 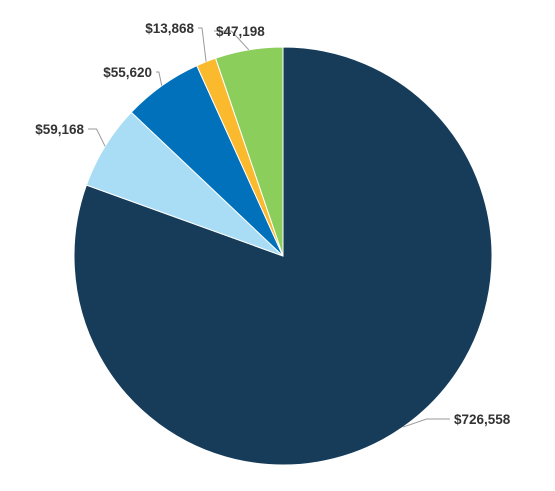 I want to click on data-label-4: $13,868, so click(x=169, y=28).